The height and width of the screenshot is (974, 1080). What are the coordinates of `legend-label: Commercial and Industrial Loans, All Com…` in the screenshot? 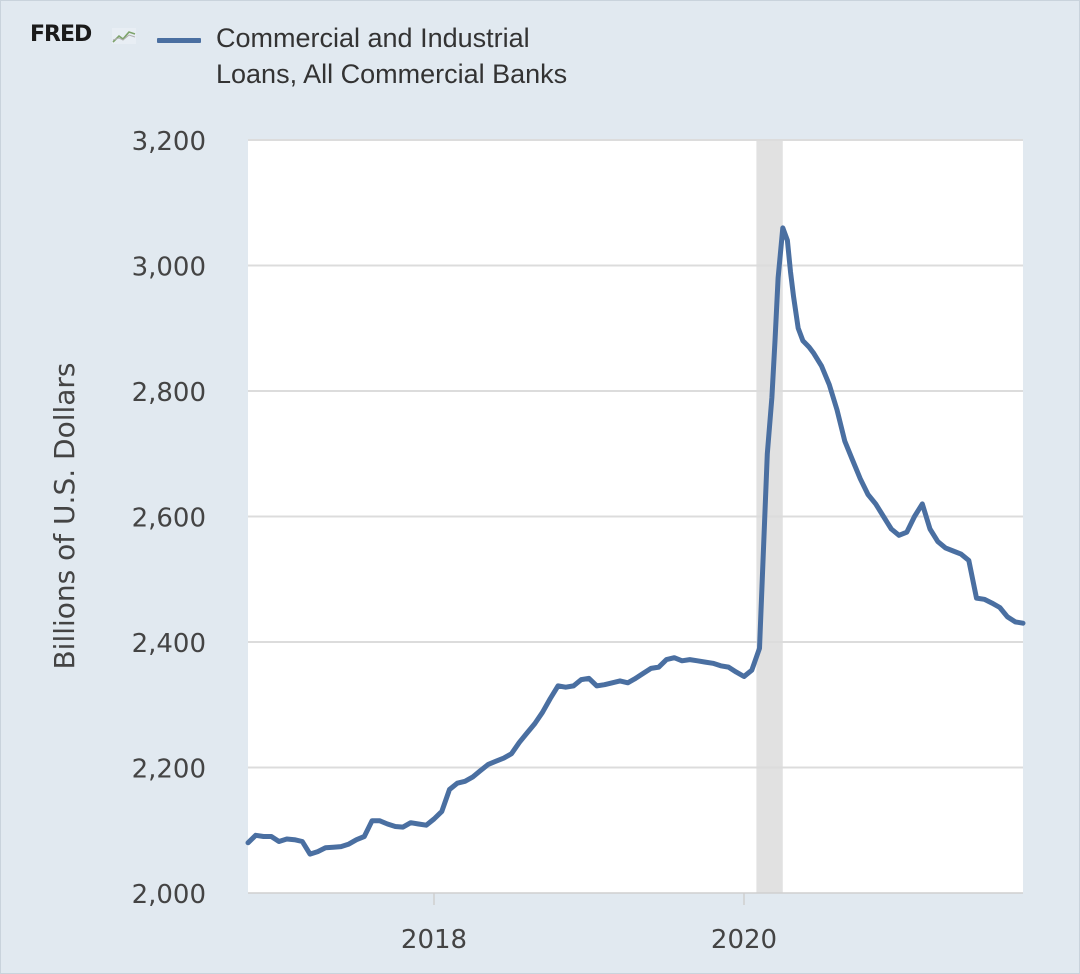 It's located at (426, 56).